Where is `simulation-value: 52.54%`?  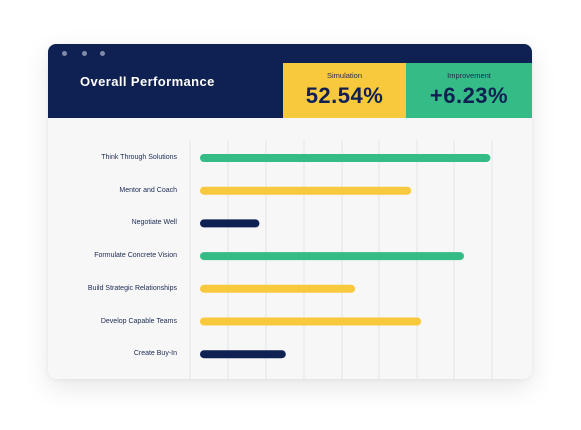 simulation-value: 52.54% is located at coordinates (344, 95).